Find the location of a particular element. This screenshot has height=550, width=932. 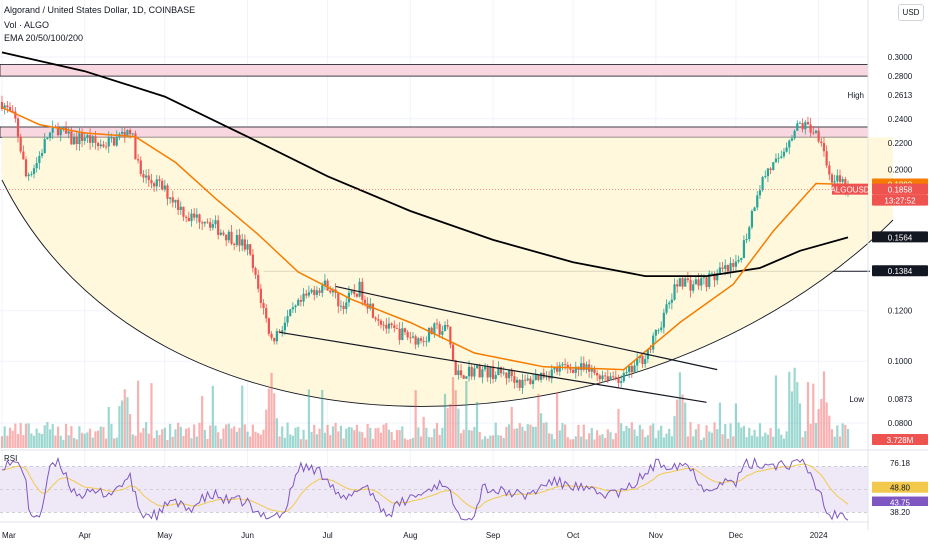

currency-button: USD is located at coordinates (911, 12).